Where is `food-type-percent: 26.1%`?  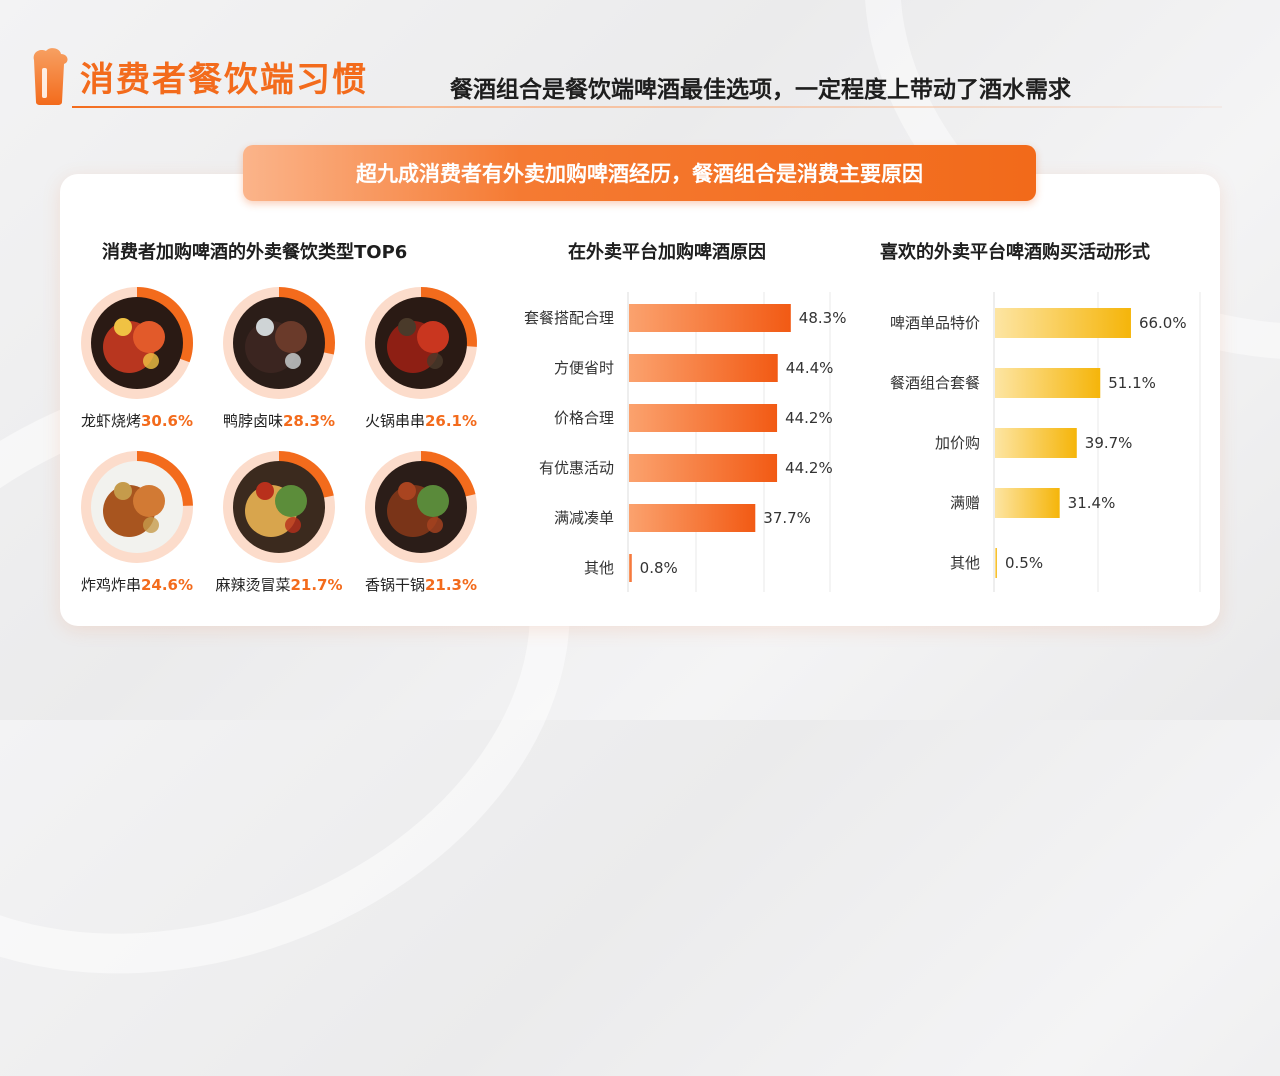
food-type-percent: 26.1% is located at coordinates (451, 421).